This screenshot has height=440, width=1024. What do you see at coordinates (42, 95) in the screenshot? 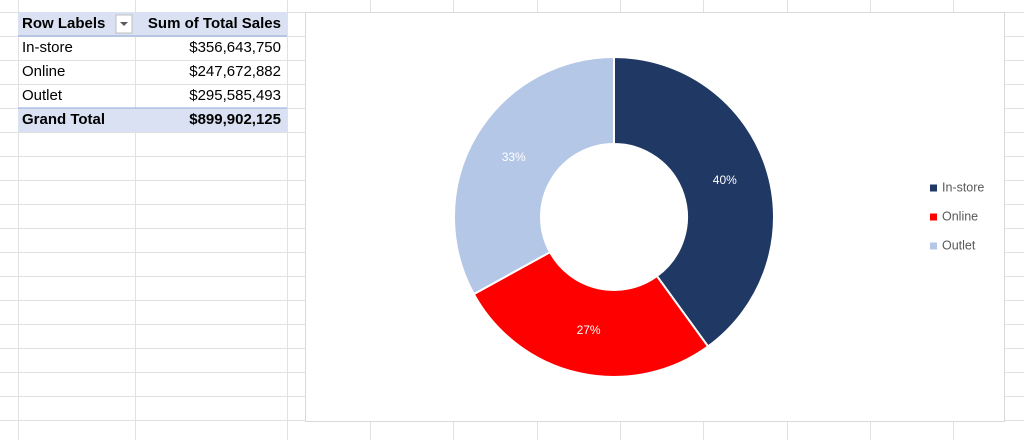
I see `row-label: Outlet` at bounding box center [42, 95].